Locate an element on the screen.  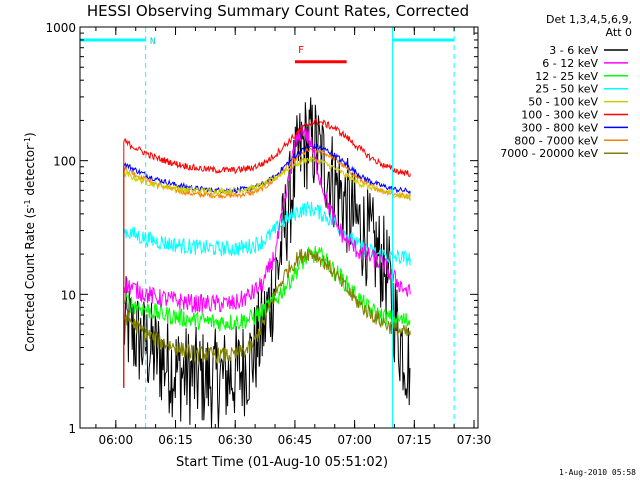
y-tick-label: 1000 is located at coordinates (60, 28).